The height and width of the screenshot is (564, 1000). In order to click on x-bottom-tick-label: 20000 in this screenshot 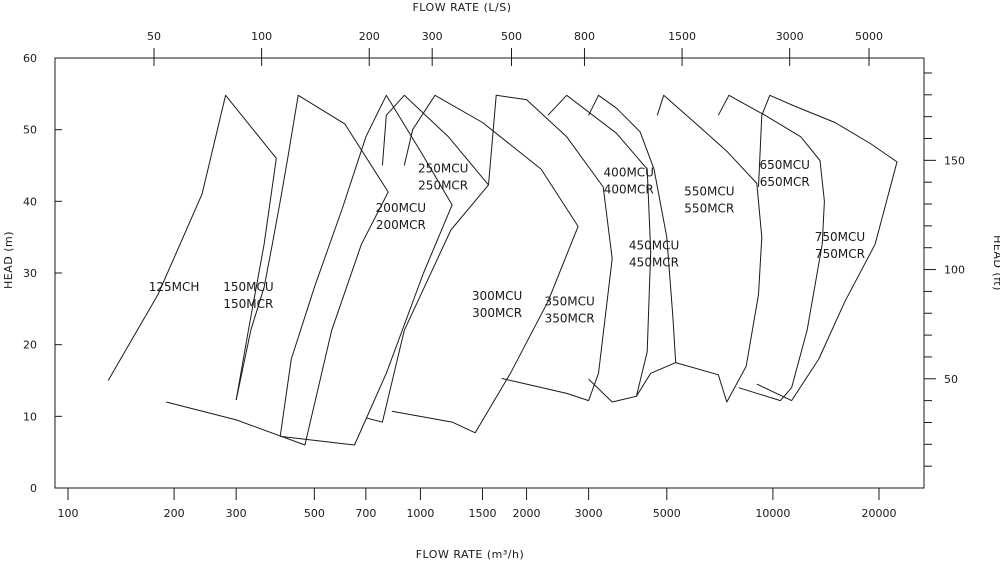, I will do `click(879, 513)`.